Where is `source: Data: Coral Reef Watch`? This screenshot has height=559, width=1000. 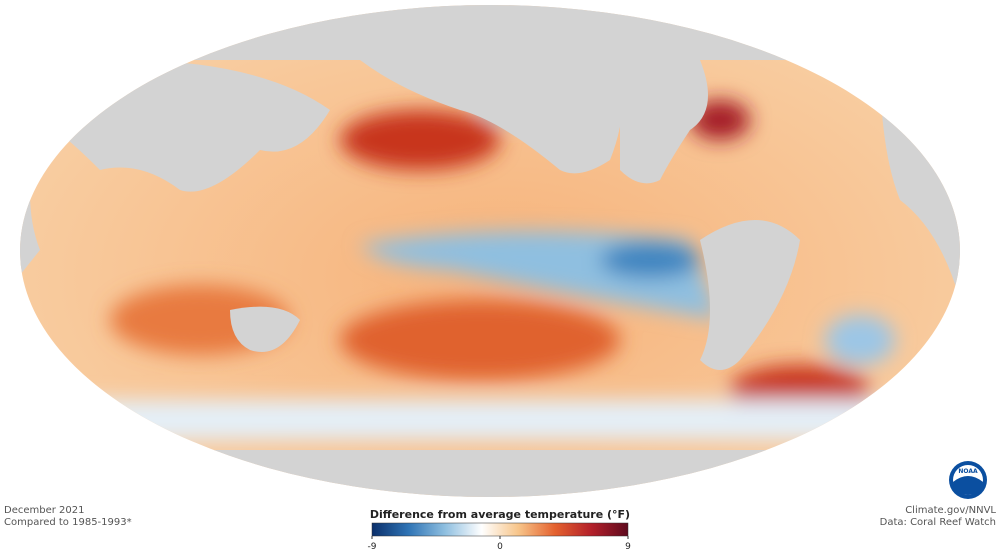 source: Data: Coral Reef Watch is located at coordinates (938, 522).